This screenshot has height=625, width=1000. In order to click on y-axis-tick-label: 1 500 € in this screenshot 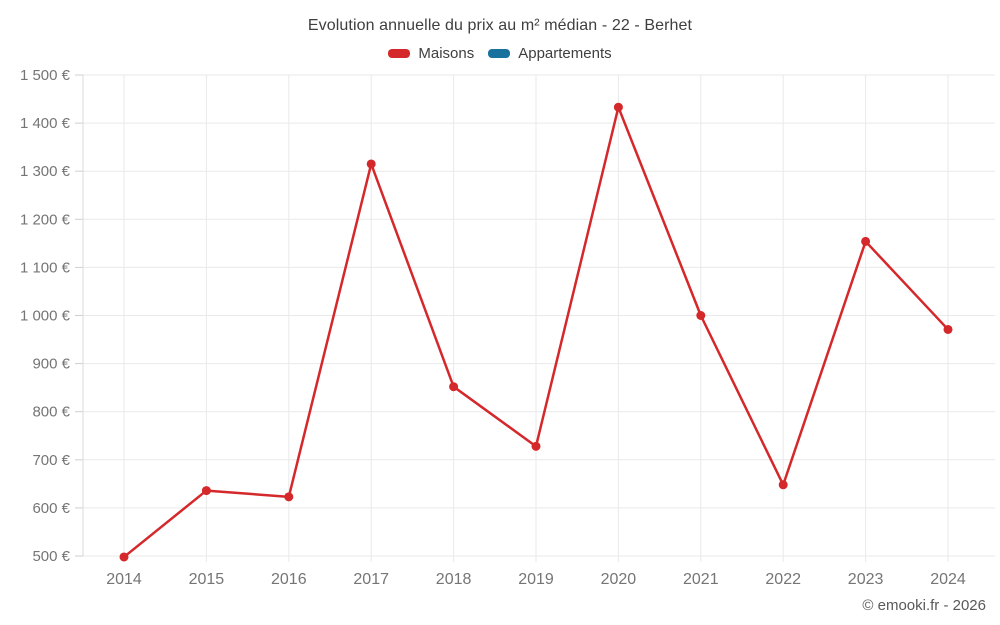, I will do `click(45, 75)`.